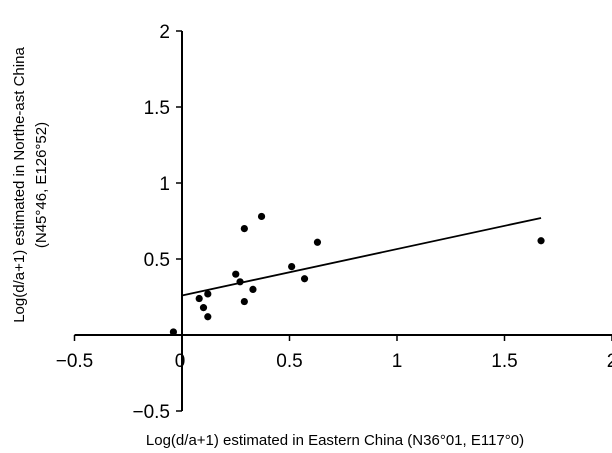 The height and width of the screenshot is (453, 612). I want to click on y-axis-title-line1: Log(d/a+1) estimated in Northe-ast China, so click(19, 185).